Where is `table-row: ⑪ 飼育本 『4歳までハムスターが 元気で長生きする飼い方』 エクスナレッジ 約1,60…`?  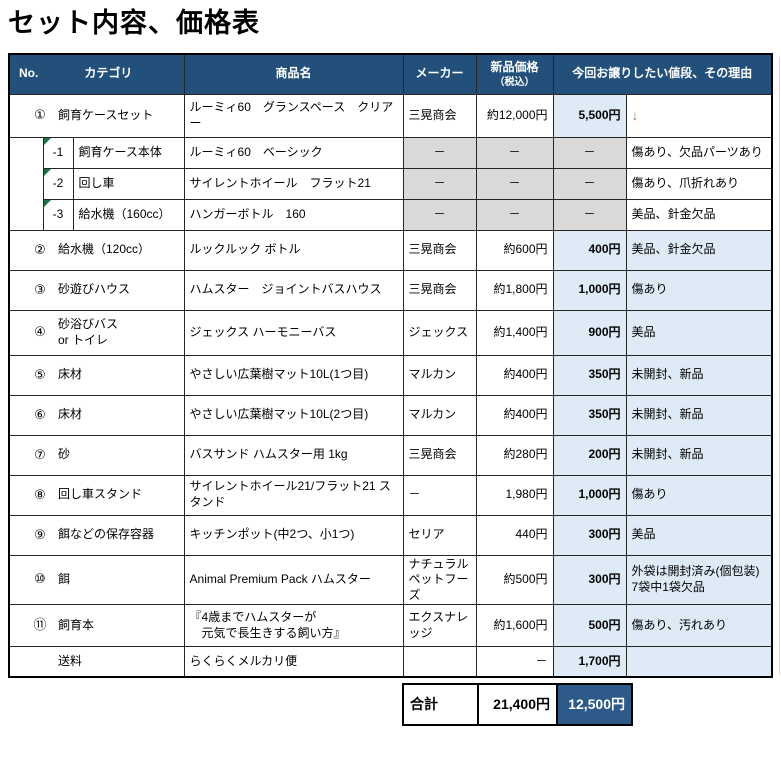 table-row: ⑪ 飼育本 『4歳までハムスターが 元気で長生きする飼い方』 エクスナレッジ 約1,60… is located at coordinates (390, 626).